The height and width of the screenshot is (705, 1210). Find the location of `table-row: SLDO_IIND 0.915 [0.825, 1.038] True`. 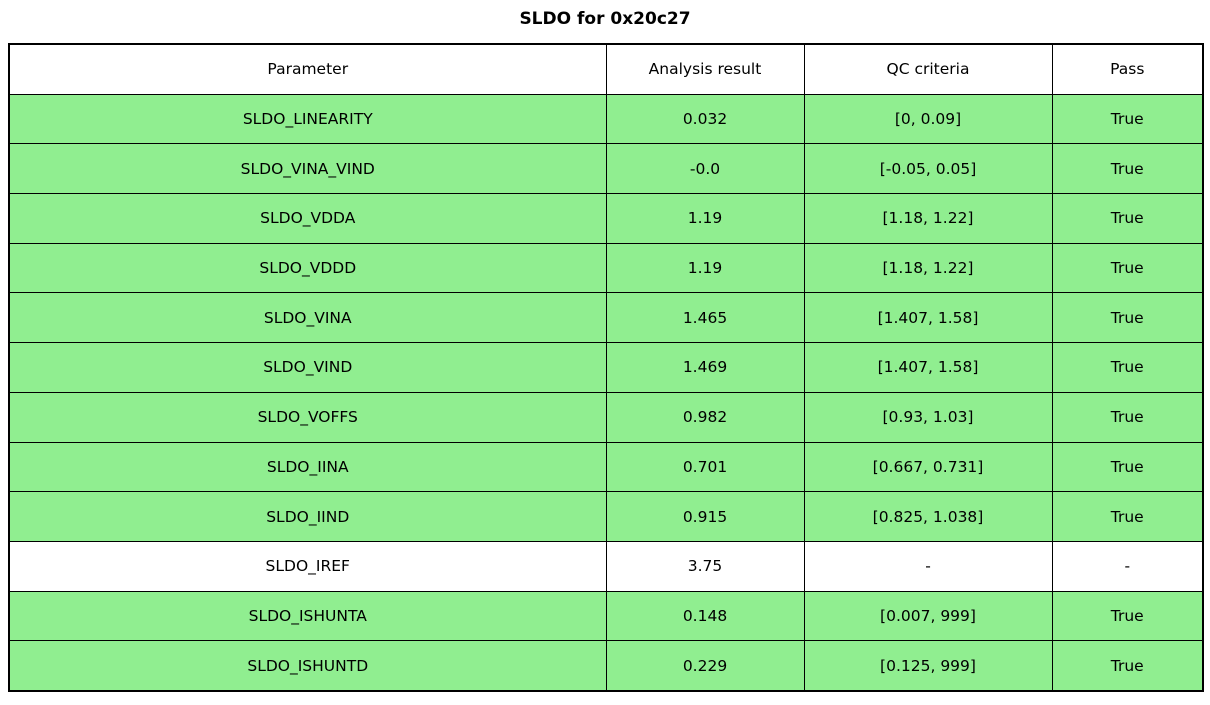

table-row: SLDO_IIND 0.915 [0.825, 1.038] True is located at coordinates (606, 516).